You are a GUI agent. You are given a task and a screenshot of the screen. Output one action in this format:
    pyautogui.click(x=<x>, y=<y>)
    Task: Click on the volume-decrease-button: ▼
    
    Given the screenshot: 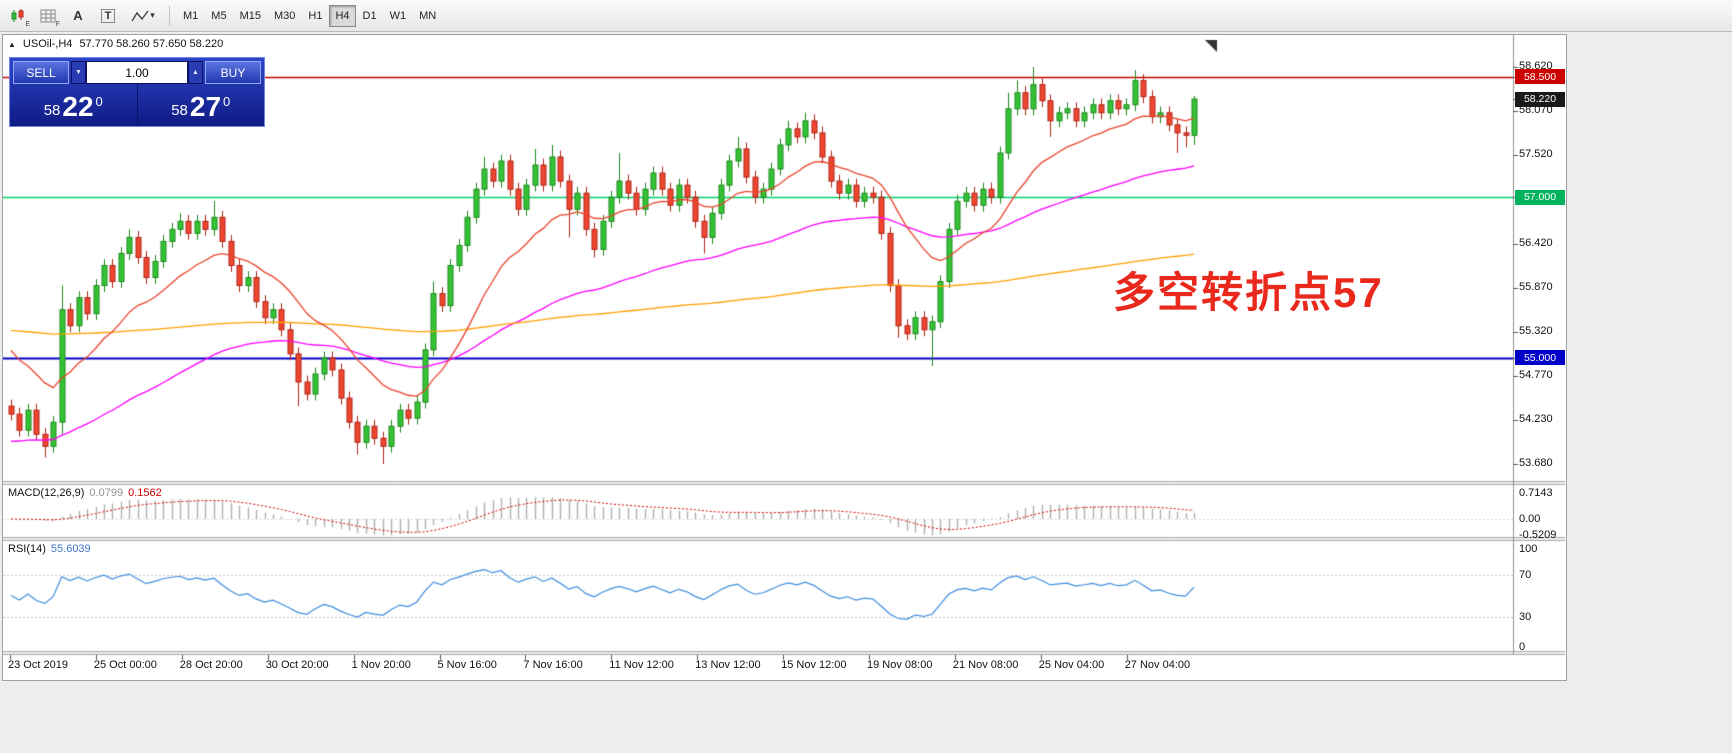 What is the action you would take?
    pyautogui.click(x=78, y=72)
    